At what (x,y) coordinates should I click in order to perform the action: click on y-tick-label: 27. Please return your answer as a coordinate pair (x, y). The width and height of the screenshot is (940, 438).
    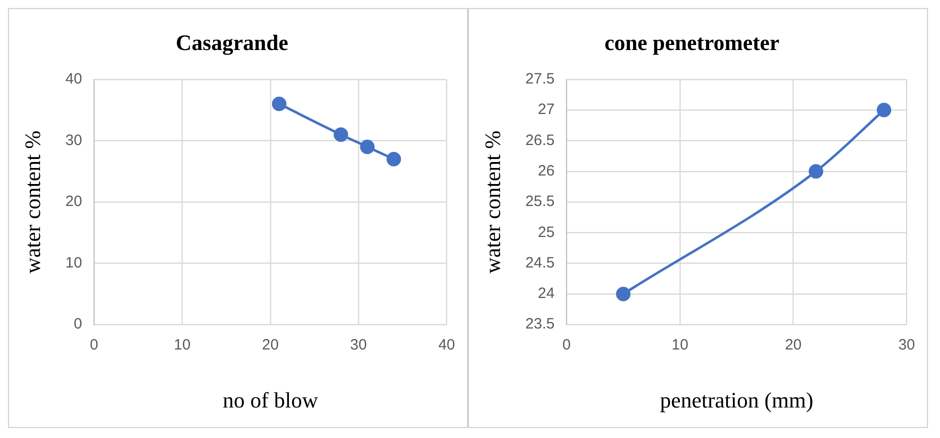
    Looking at the image, I should click on (546, 109).